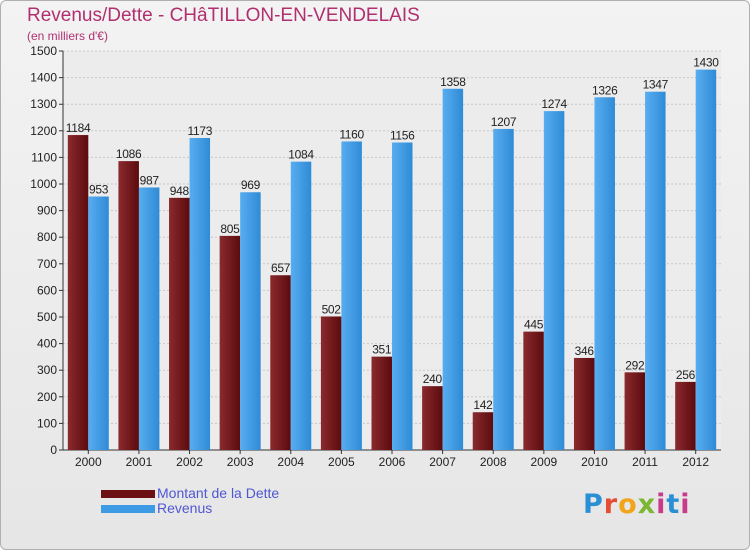  I want to click on y-tick-label: 1400, so click(43, 78).